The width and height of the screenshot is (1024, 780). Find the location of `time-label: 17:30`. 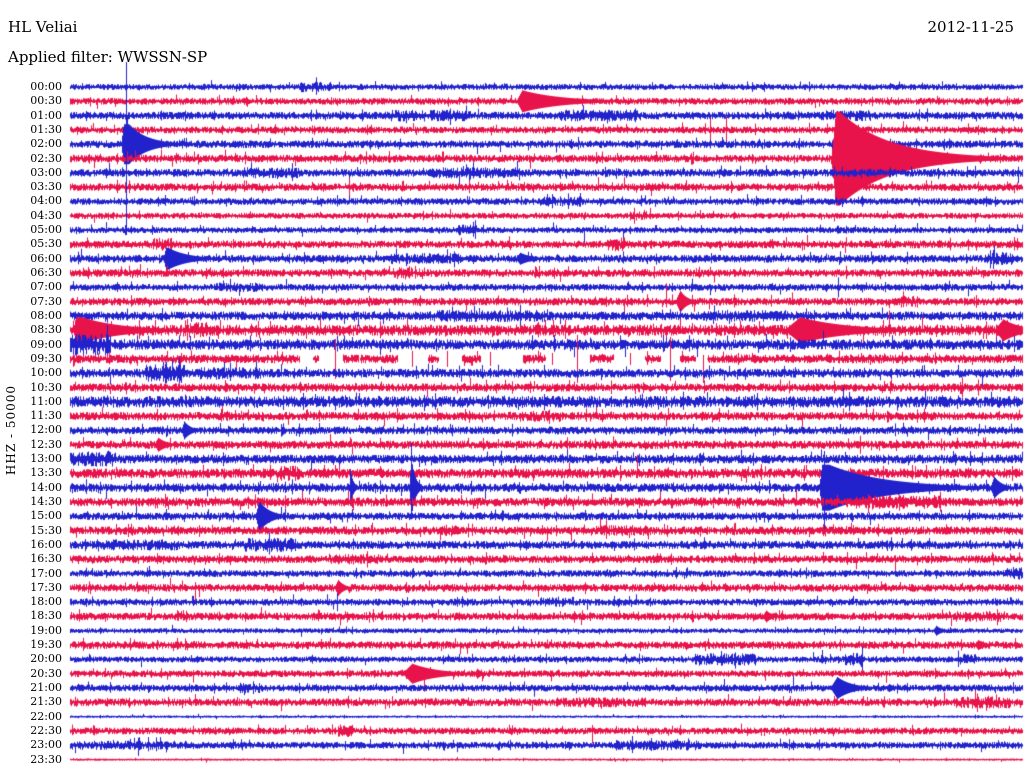

time-label: 17:30 is located at coordinates (46, 587).